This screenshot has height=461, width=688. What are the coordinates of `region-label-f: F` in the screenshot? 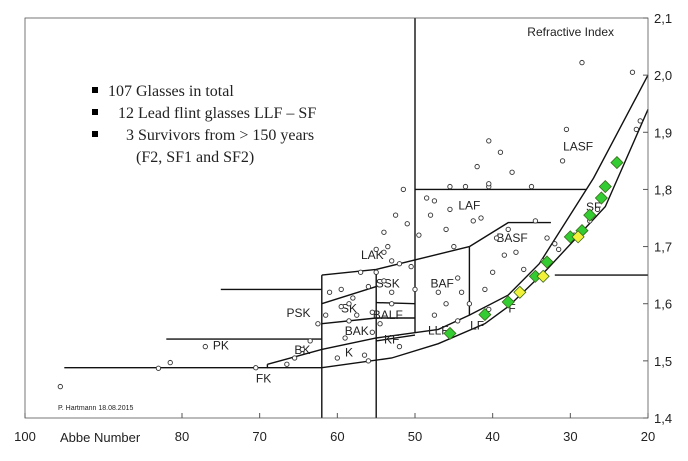 It's located at (511, 308).